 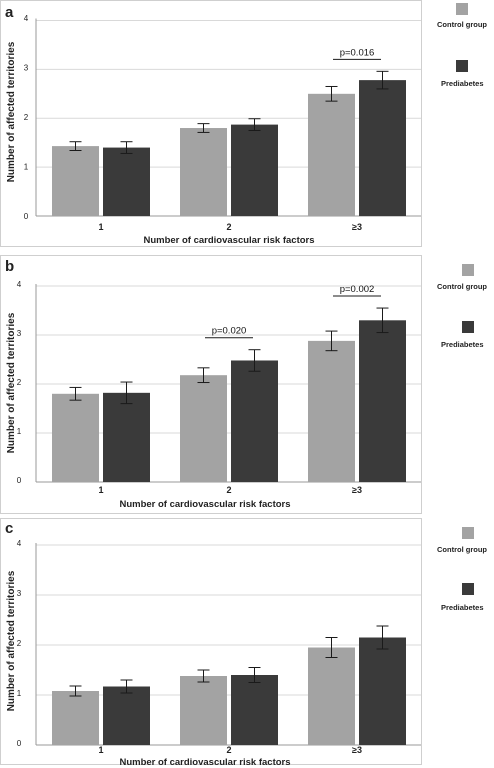 What do you see at coordinates (9, 266) in the screenshot?
I see `panel-b-label: b` at bounding box center [9, 266].